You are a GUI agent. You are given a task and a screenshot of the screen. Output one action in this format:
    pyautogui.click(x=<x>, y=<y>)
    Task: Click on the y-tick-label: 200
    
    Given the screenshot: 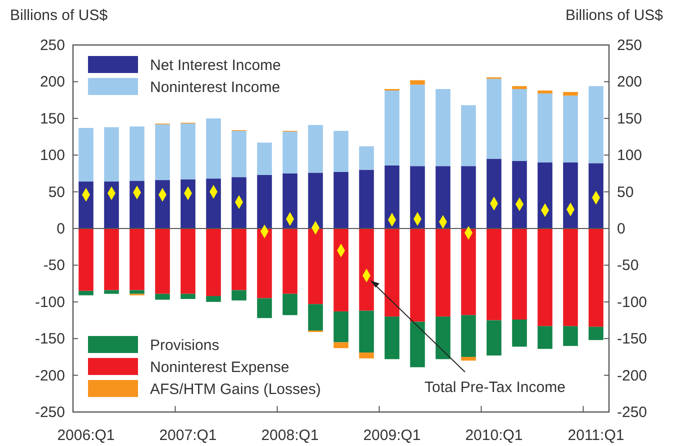 What is the action you would take?
    pyautogui.click(x=52, y=82)
    